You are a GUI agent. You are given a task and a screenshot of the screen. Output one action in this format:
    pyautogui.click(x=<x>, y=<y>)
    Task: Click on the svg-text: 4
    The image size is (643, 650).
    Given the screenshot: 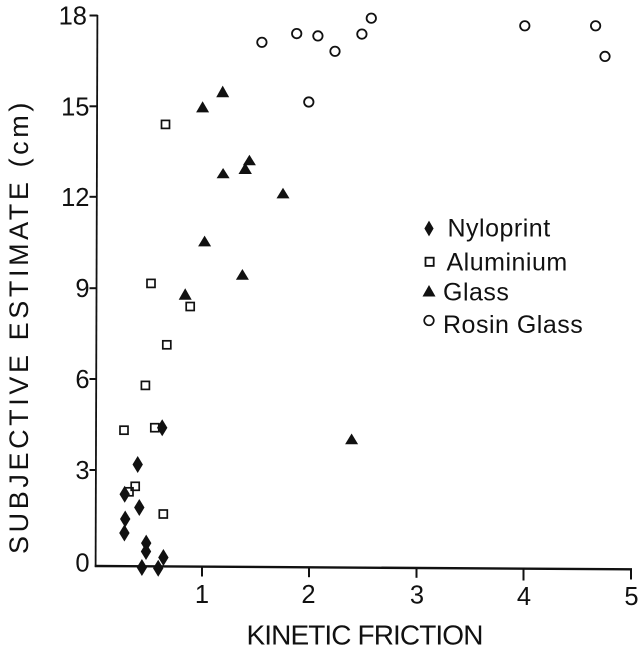 What is the action you would take?
    pyautogui.click(x=524, y=597)
    